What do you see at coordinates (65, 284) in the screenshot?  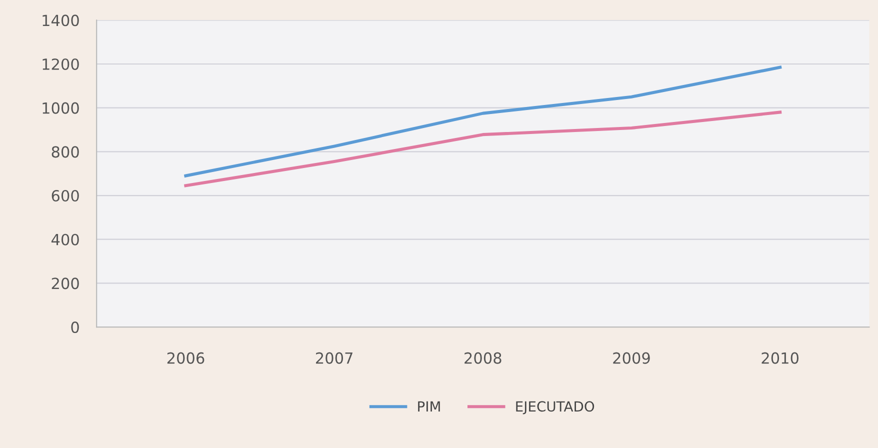 I see `y-tick-label: 200` at bounding box center [65, 284].